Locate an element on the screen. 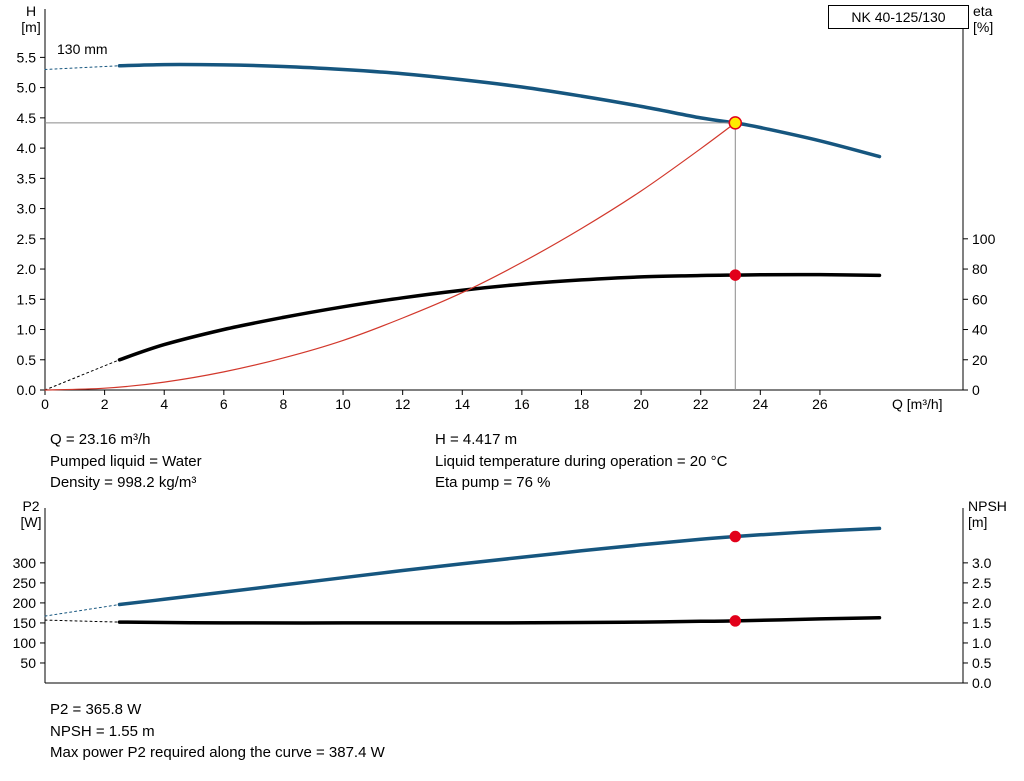  npsh-curve is located at coordinates (499, 620).